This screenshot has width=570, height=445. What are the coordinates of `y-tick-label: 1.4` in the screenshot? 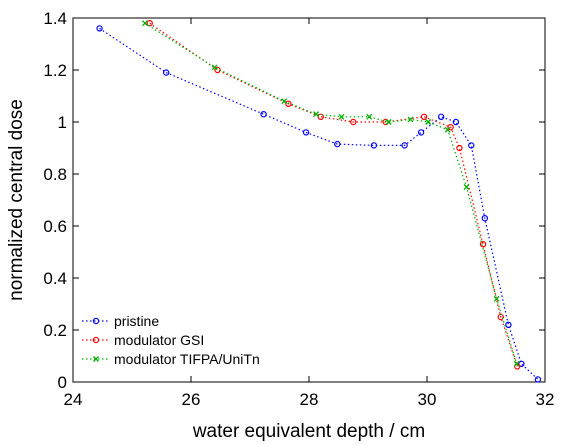 It's located at (55, 18).